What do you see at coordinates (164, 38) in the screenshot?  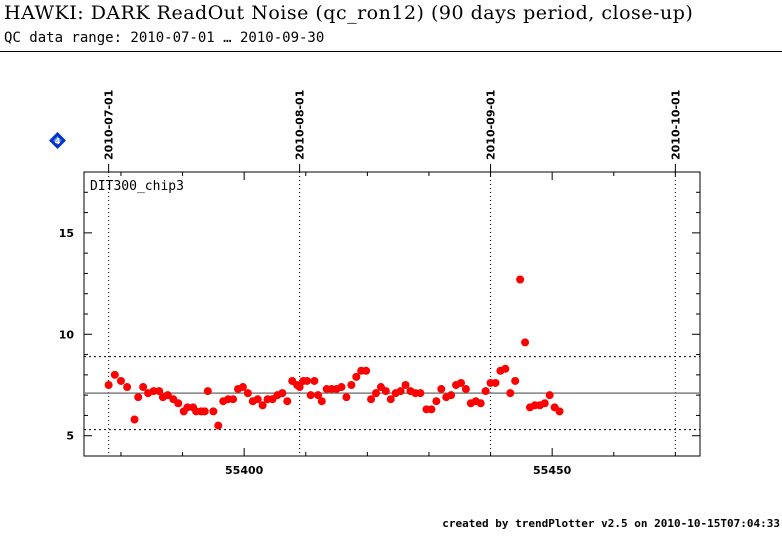 I see `chart-subtitle: QC data range: 2010-07-01 … 2010-09-30` at bounding box center [164, 38].